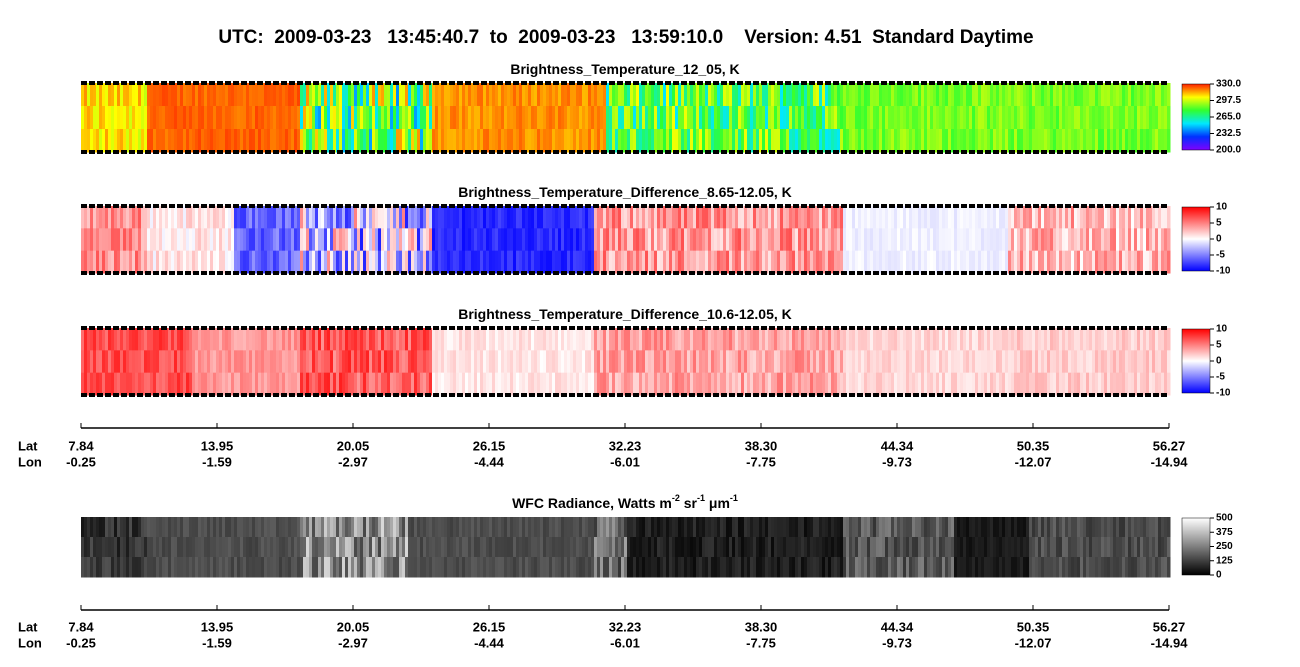 The width and height of the screenshot is (1300, 667). What do you see at coordinates (1224, 532) in the screenshot?
I see `colorbar-tick-label: 375` at bounding box center [1224, 532].